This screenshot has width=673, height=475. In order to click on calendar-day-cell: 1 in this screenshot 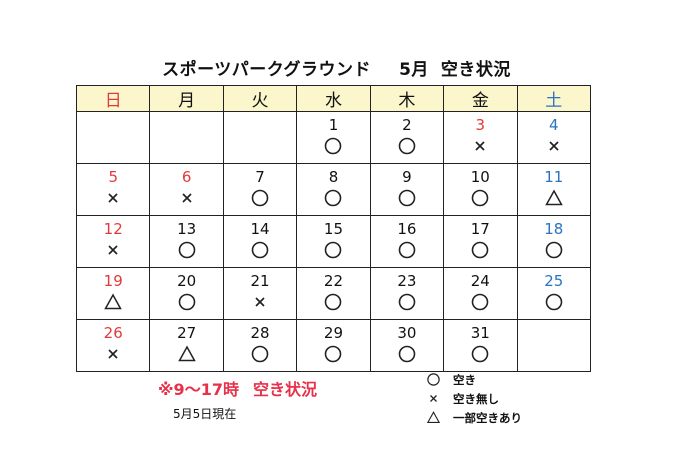, I will do `click(333, 137)`.